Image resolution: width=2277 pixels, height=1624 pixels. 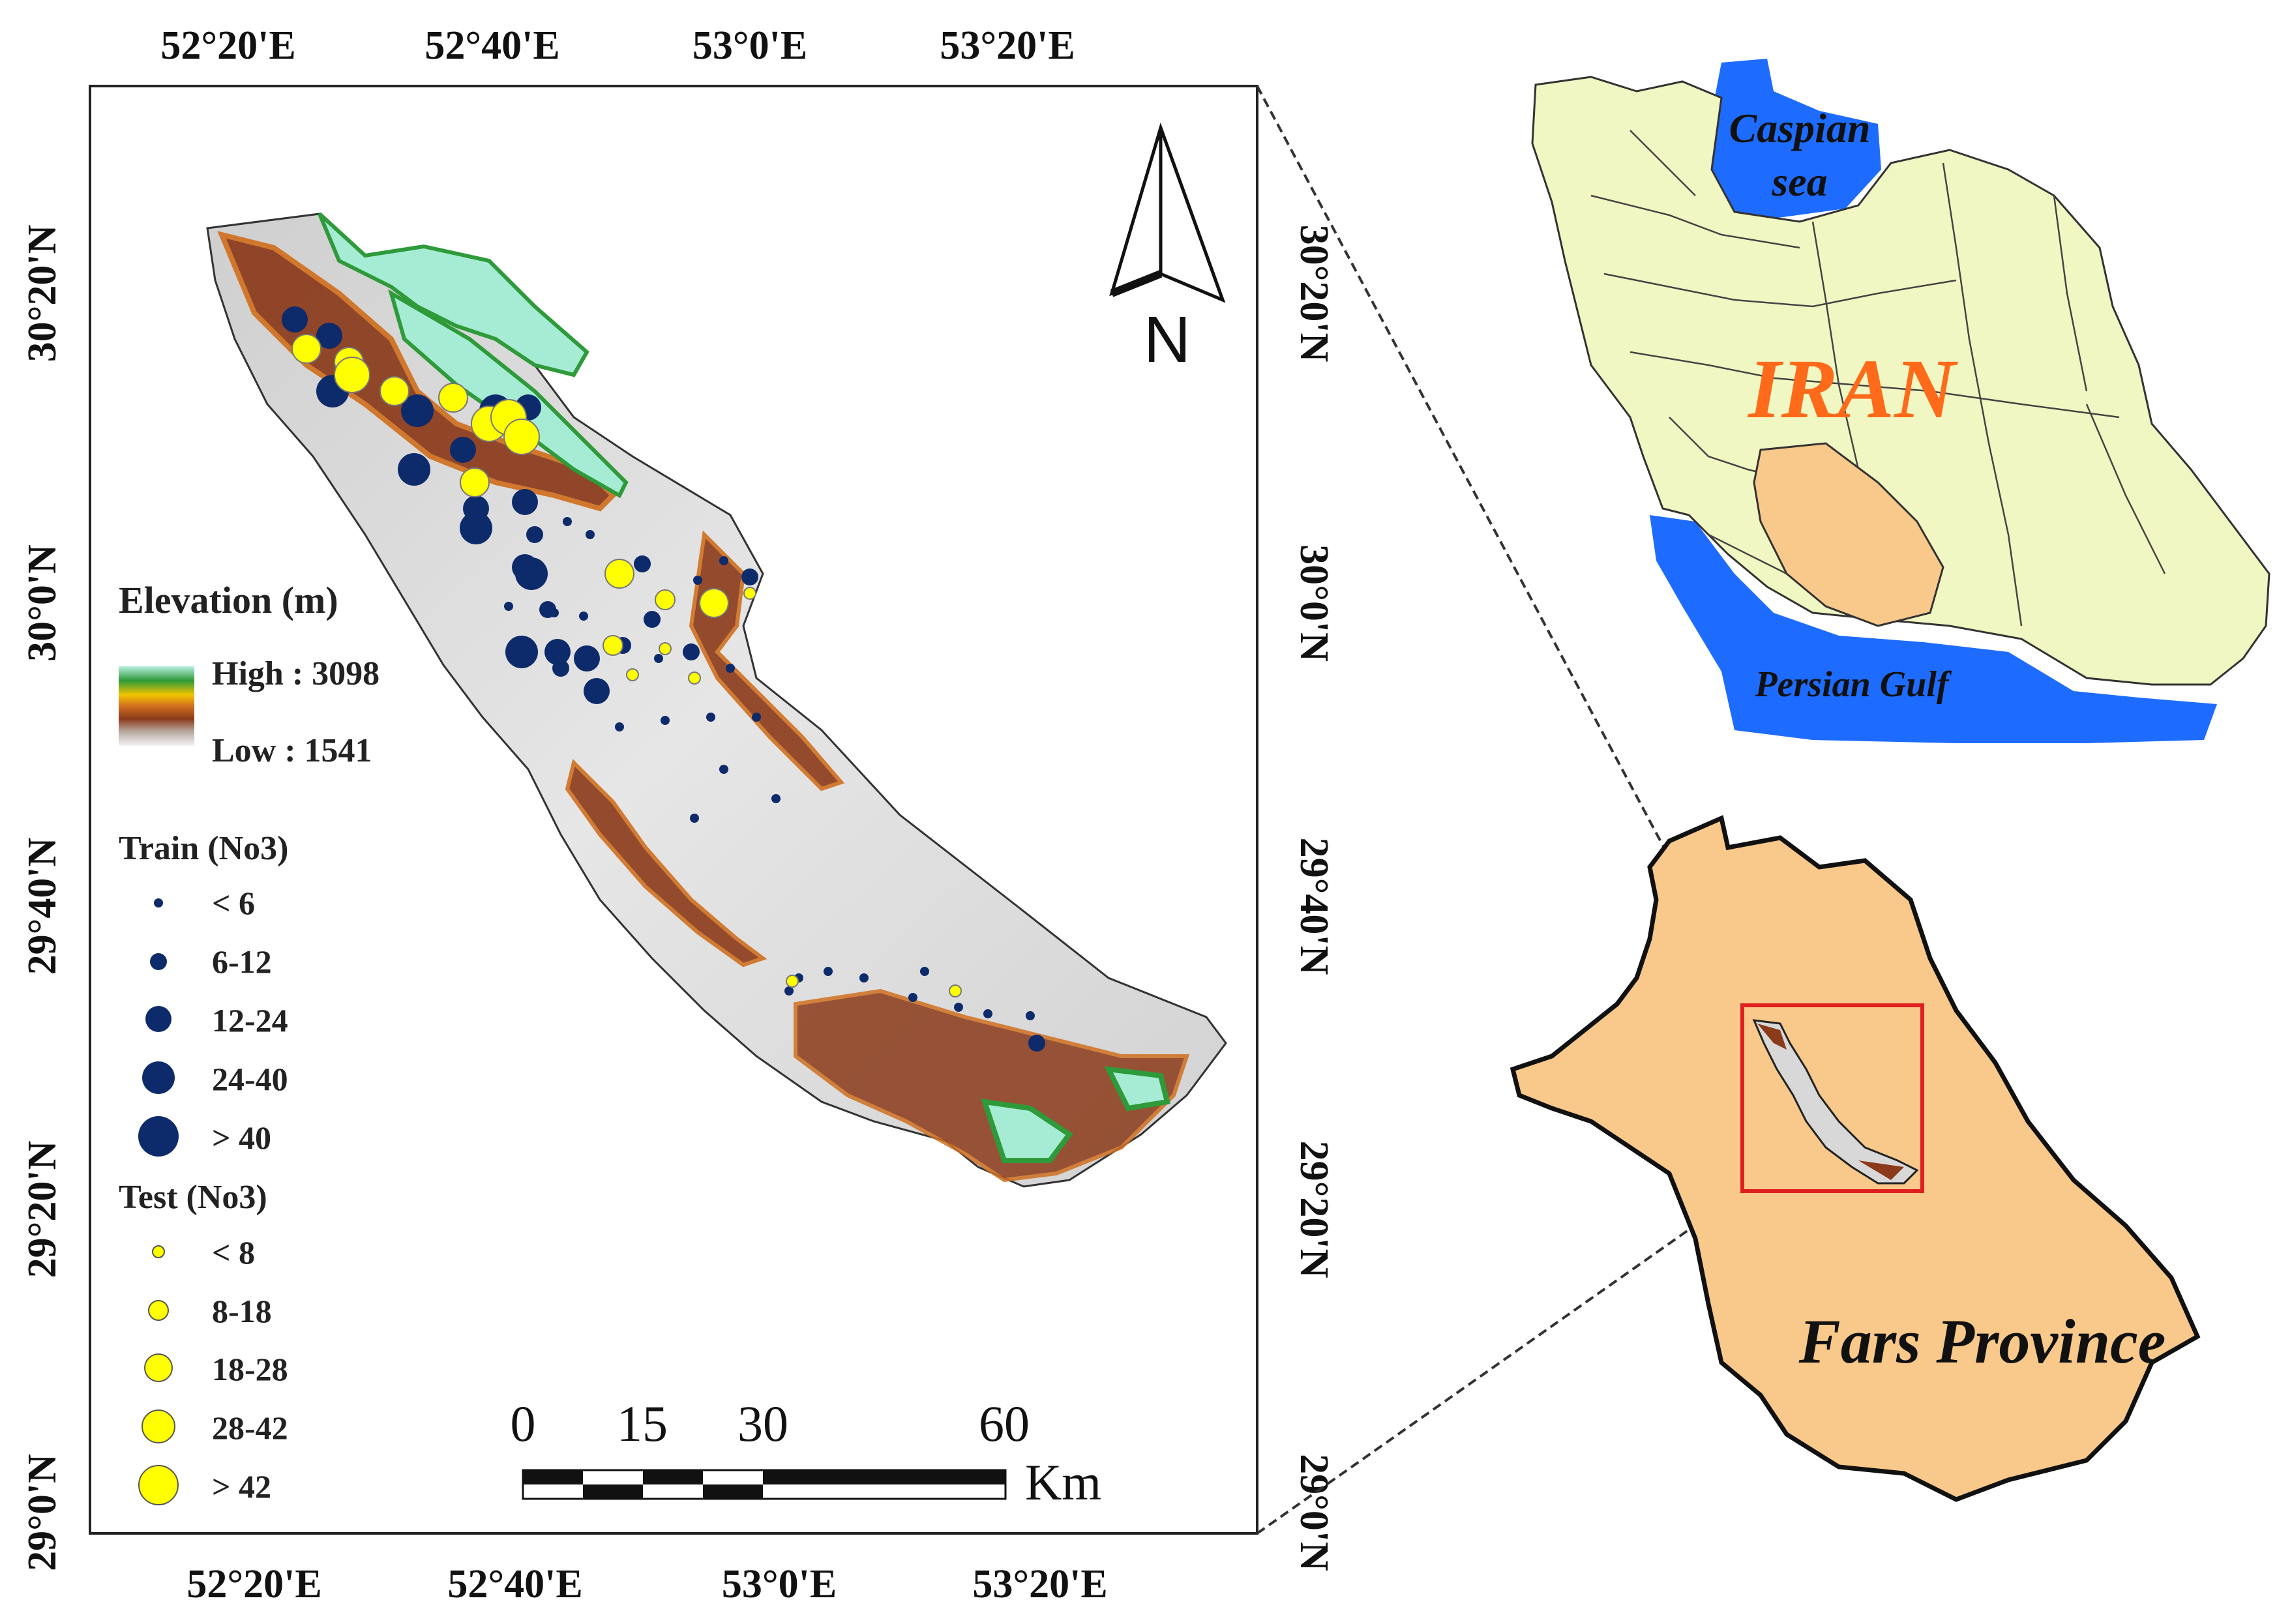 I want to click on lat-label-right-2: 30°0'N, so click(x=1314, y=603).